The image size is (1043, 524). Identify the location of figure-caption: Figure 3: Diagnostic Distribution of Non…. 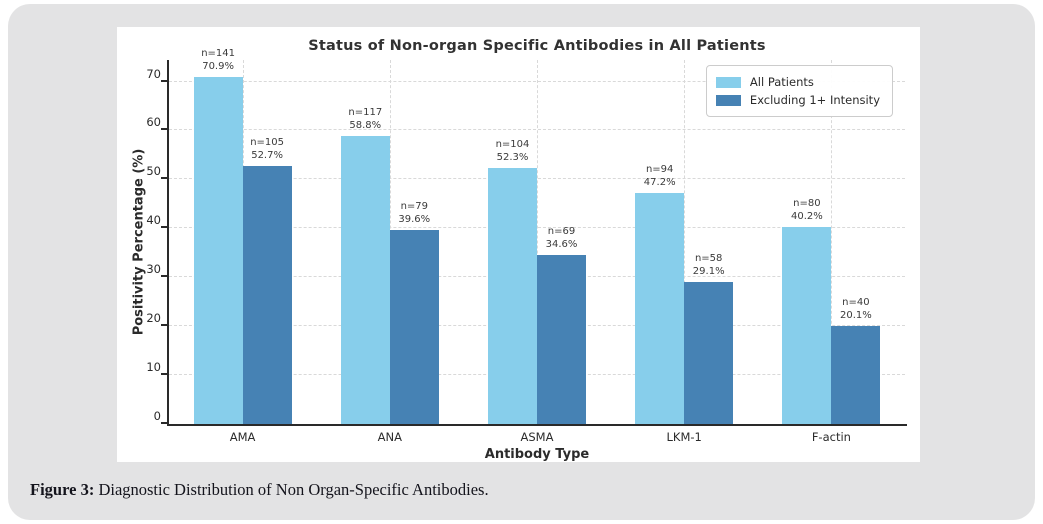
(259, 490).